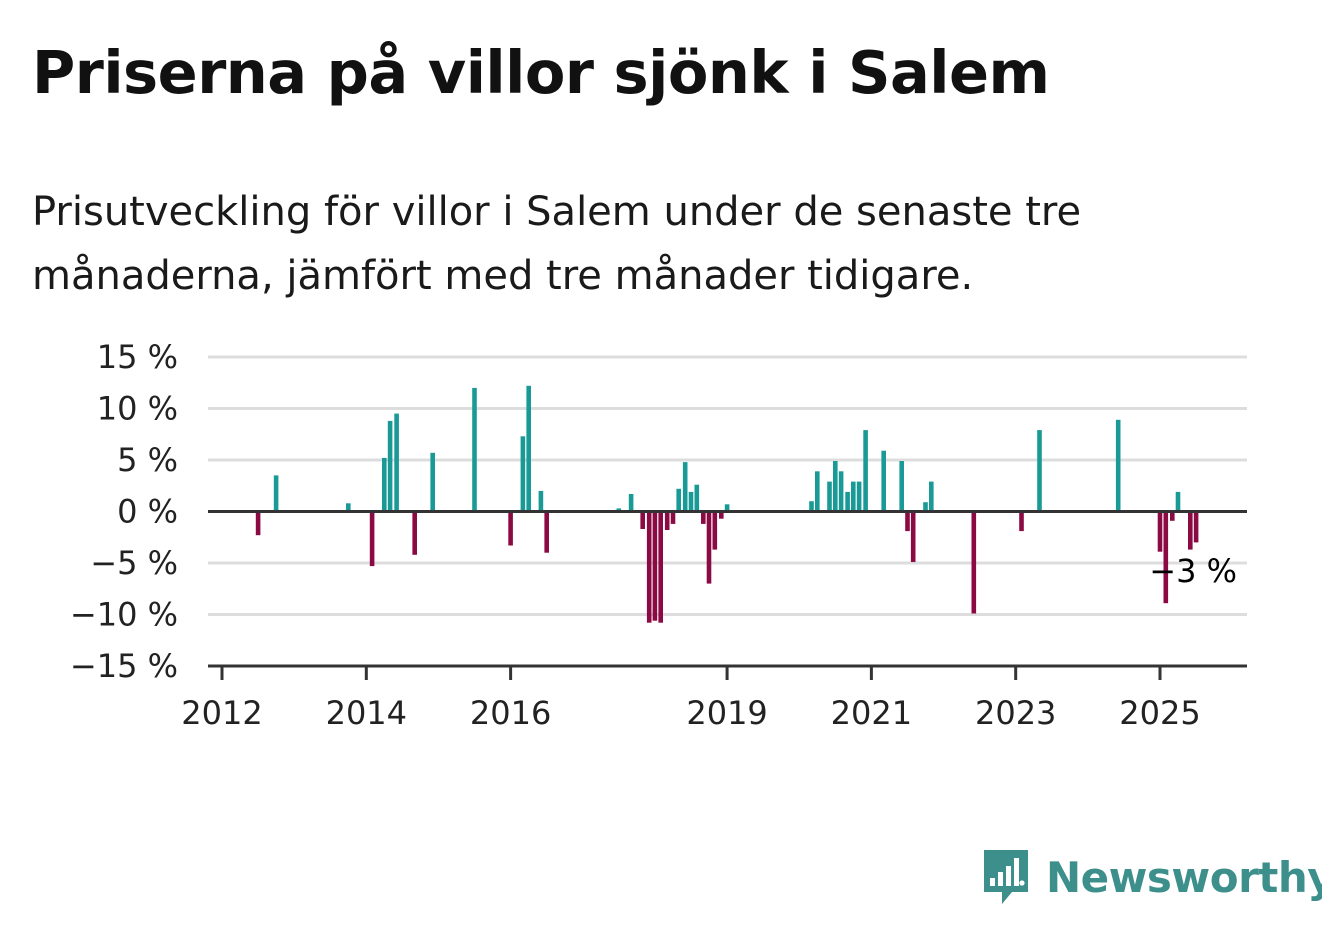 The height and width of the screenshot is (939, 1322). I want to click on x-tick-label: 2023, so click(1015, 713).